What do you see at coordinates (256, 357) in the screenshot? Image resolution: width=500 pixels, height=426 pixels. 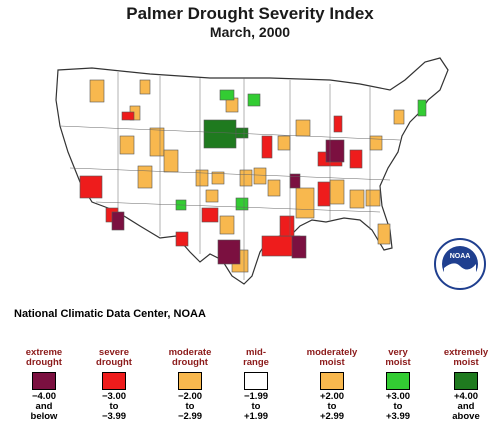 I see `legend-label: mid-range` at bounding box center [256, 357].